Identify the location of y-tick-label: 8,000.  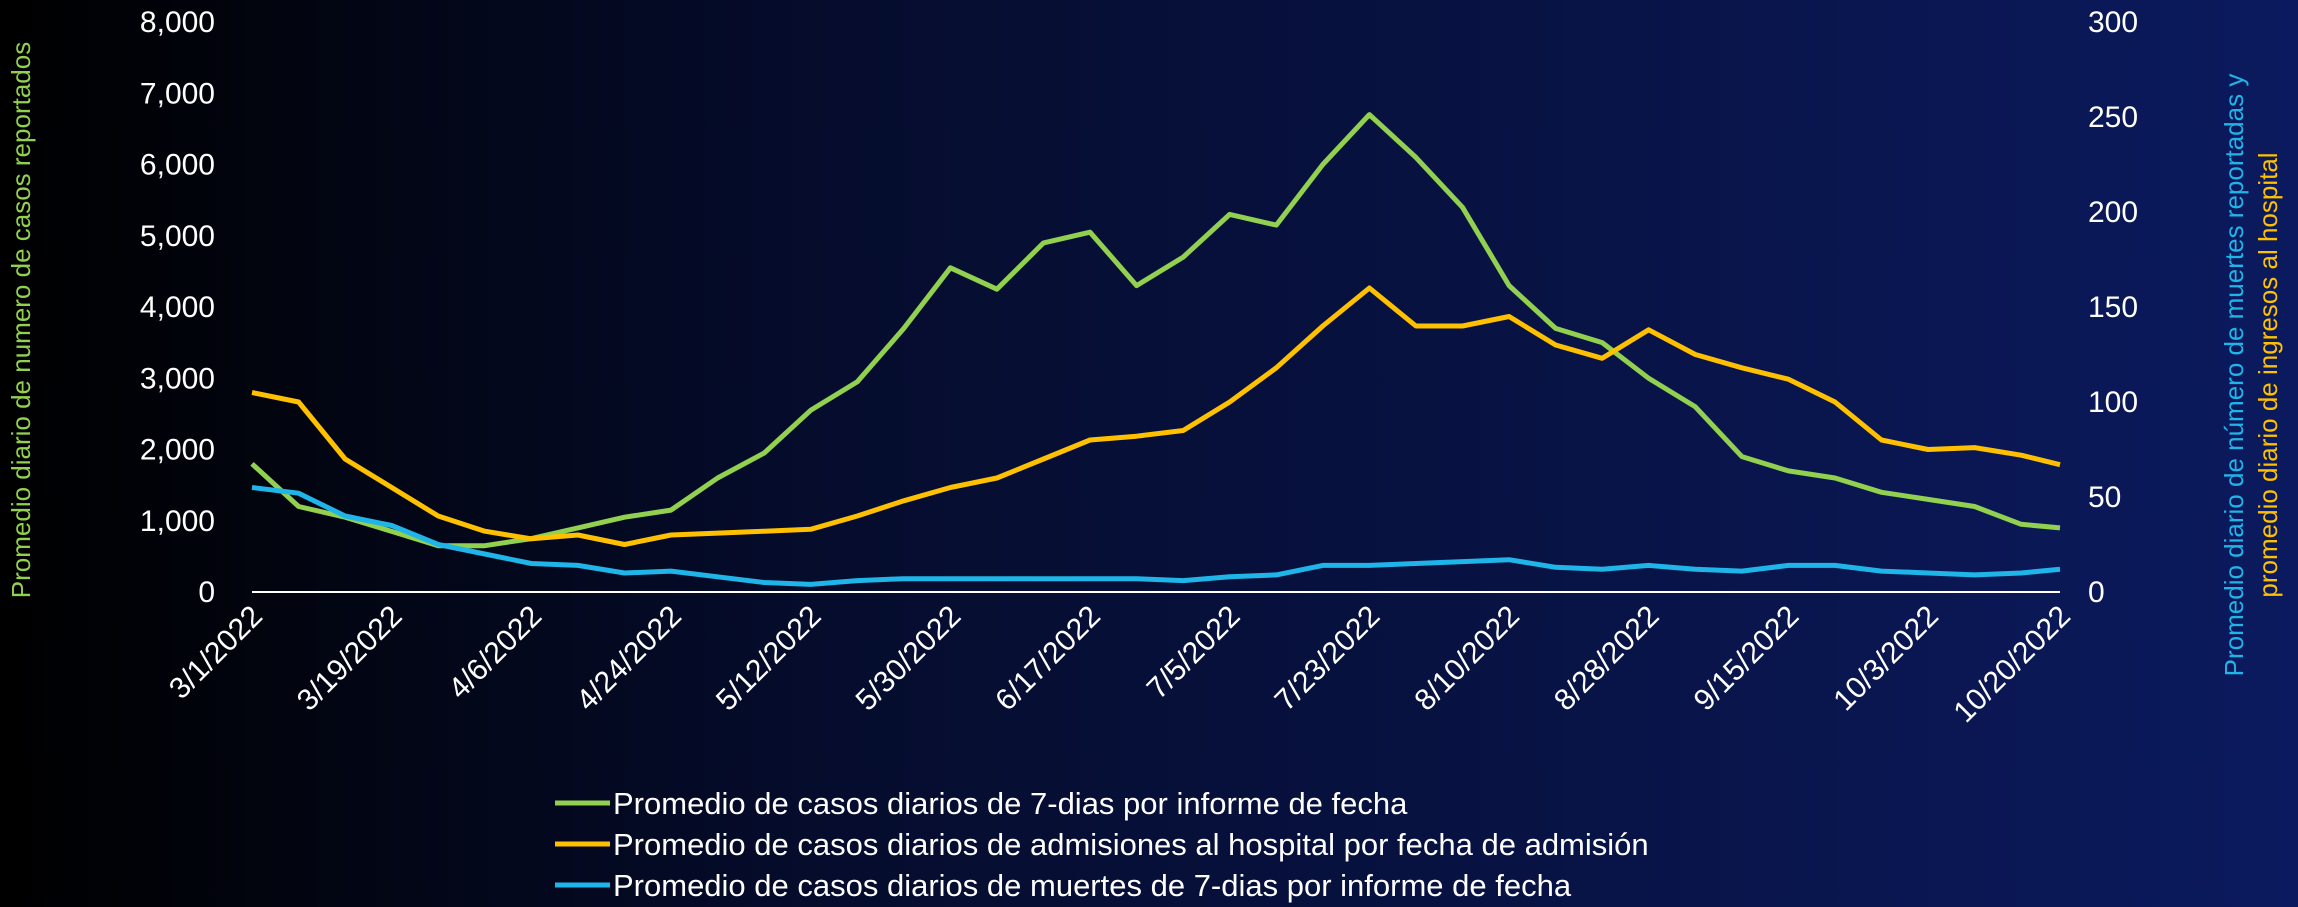
(177, 22).